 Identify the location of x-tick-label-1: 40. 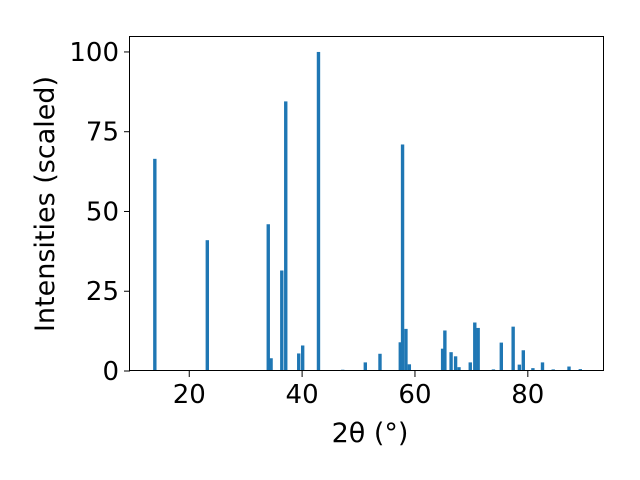
(302, 395).